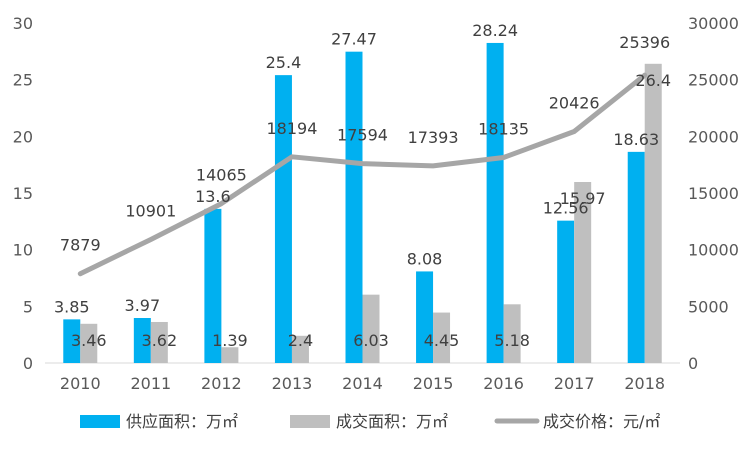 The image size is (750, 450). Describe the element at coordinates (89, 340) in the screenshot. I see `deal-data-label: 3.46` at that location.